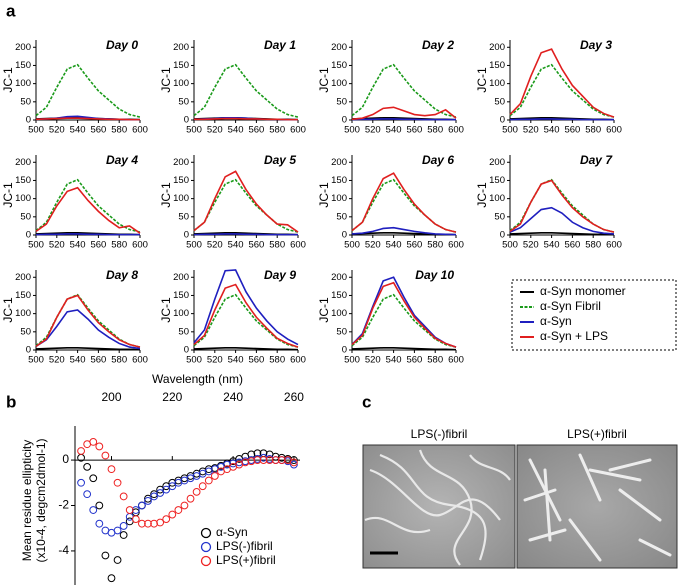 The height and width of the screenshot is (587, 685). What do you see at coordinates (438, 45) in the screenshot?
I see `chart-title: Day 2` at bounding box center [438, 45].